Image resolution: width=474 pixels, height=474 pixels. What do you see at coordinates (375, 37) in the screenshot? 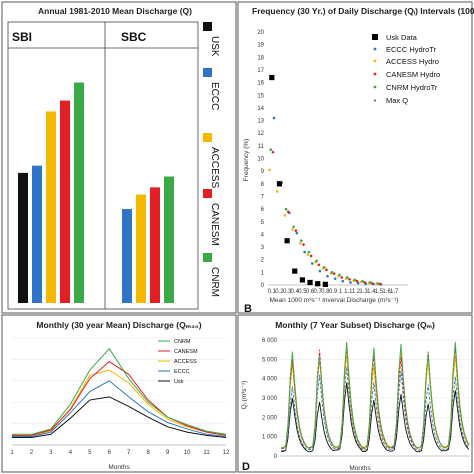
I see `legend-marker-usk` at bounding box center [375, 37].